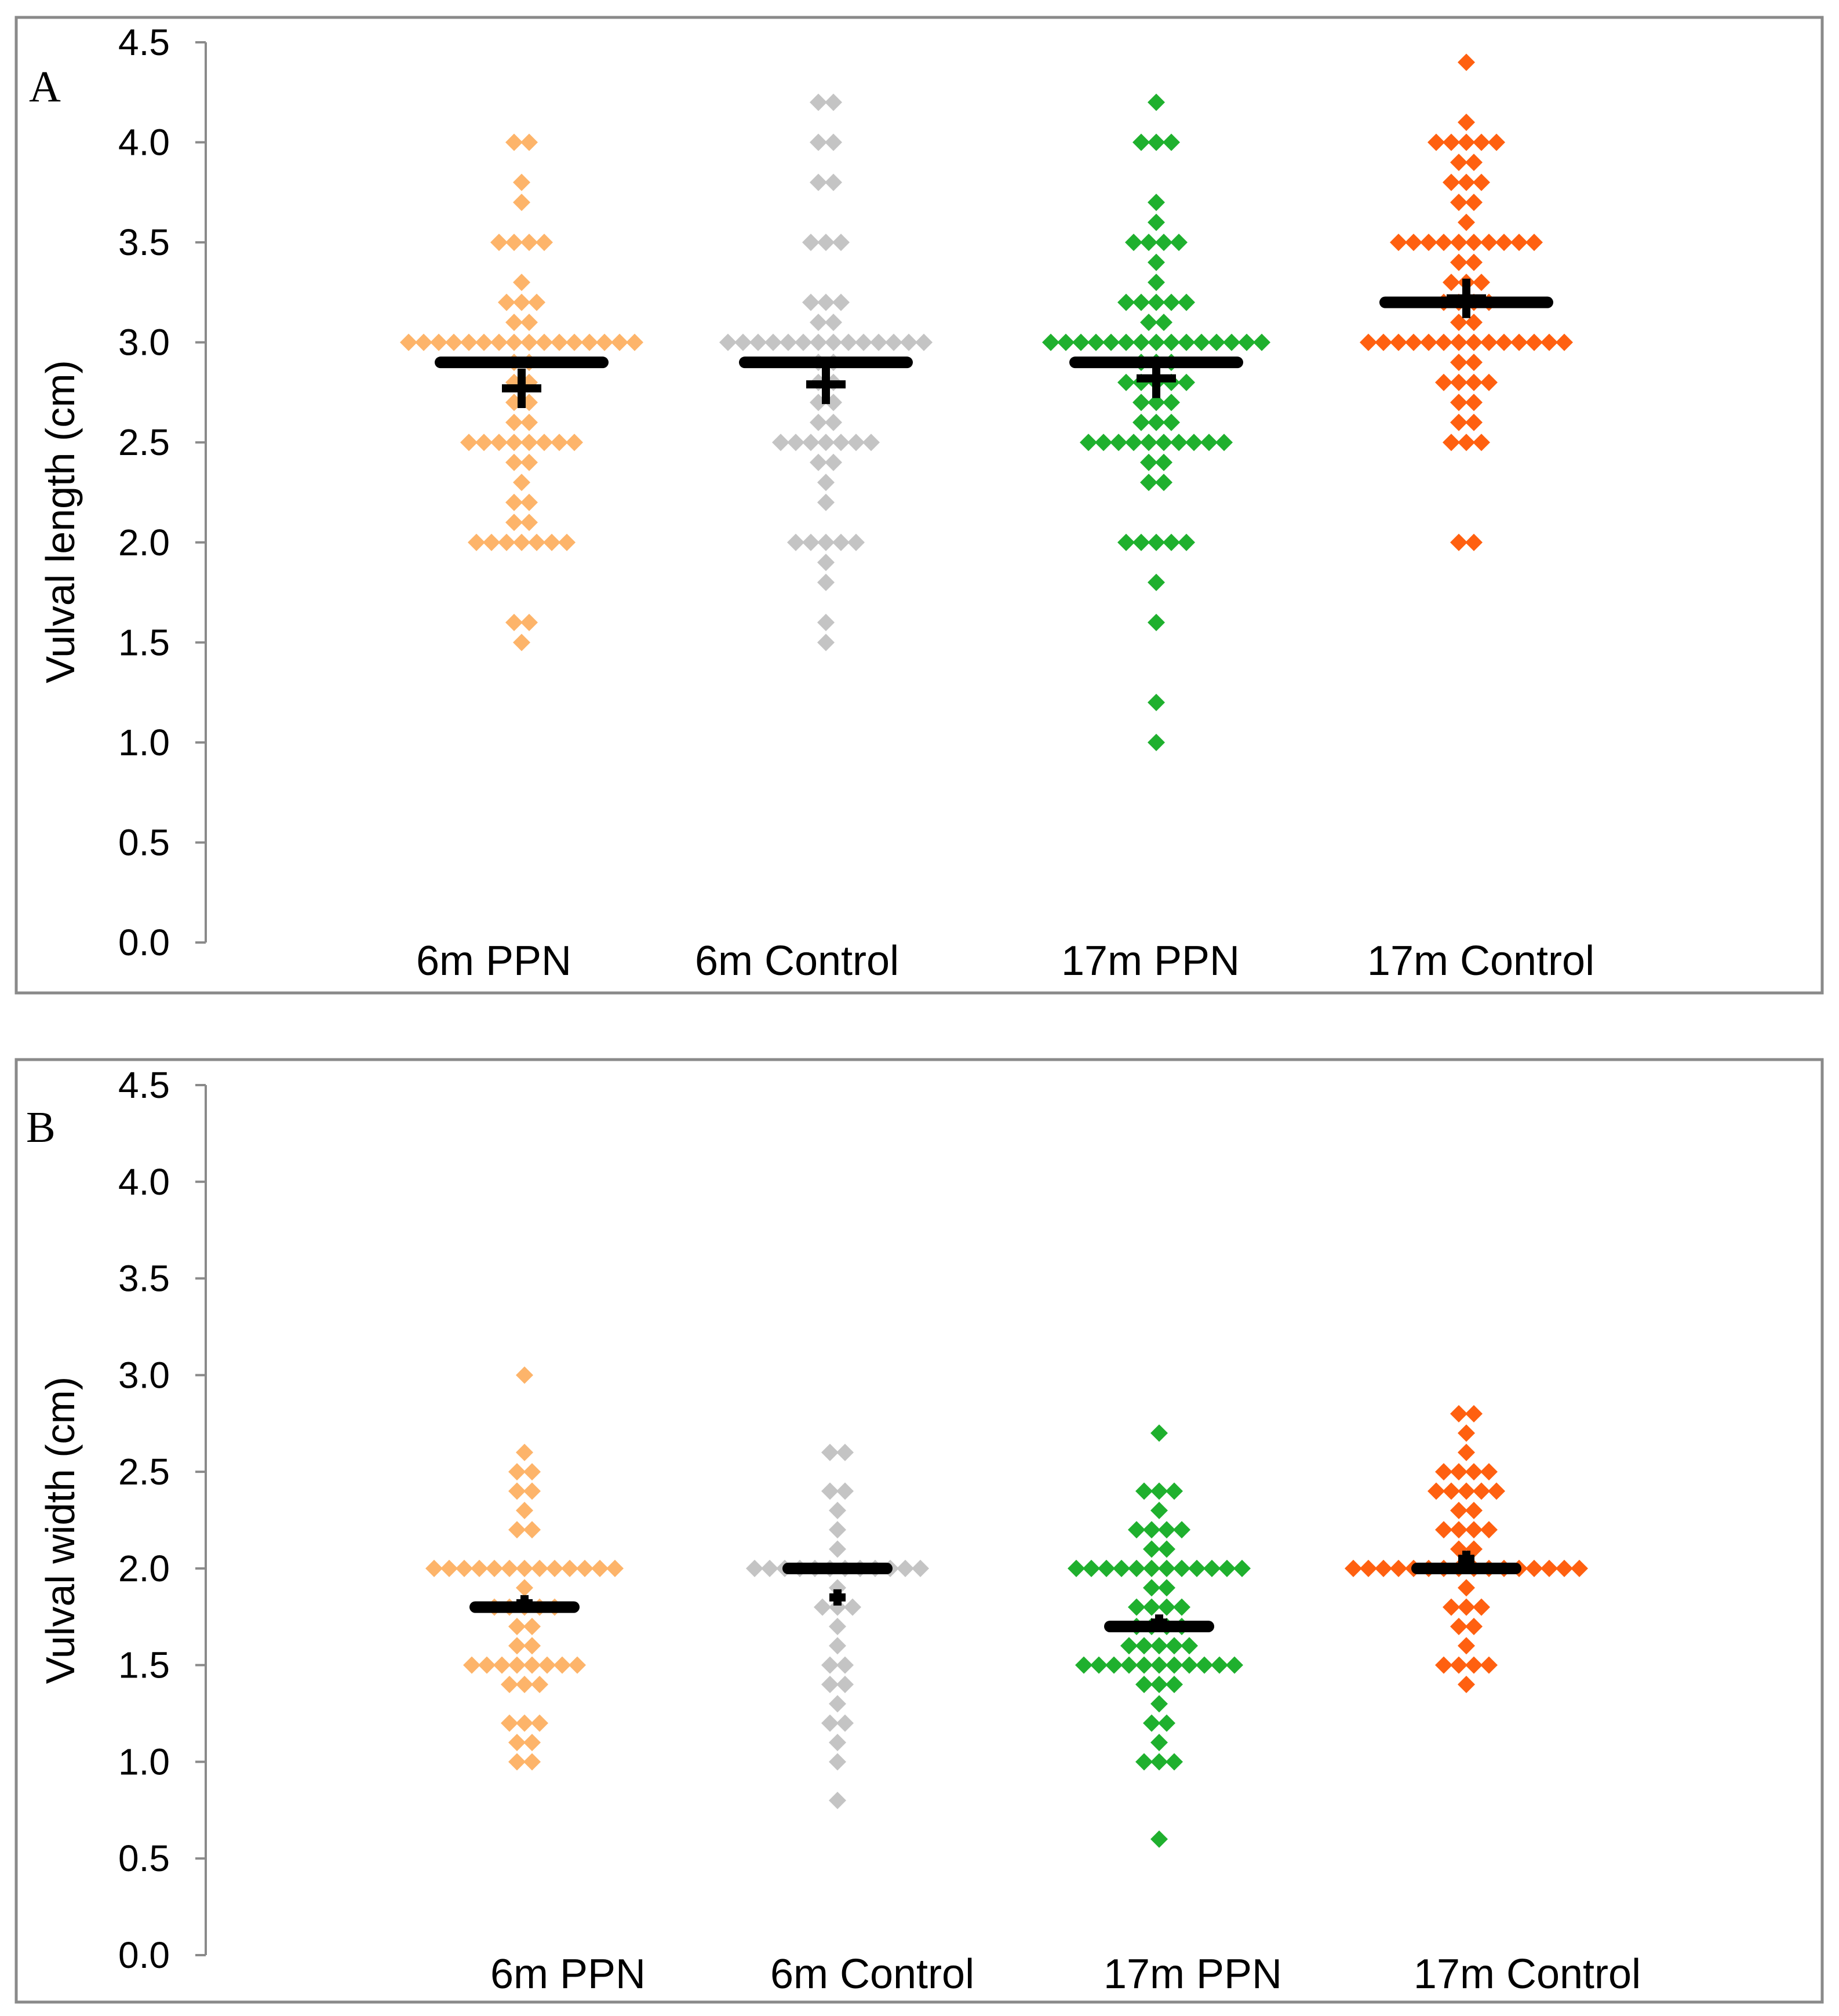 This screenshot has width=1839, height=2016. I want to click on panel-b-category-label: 6m Control, so click(872, 1974).